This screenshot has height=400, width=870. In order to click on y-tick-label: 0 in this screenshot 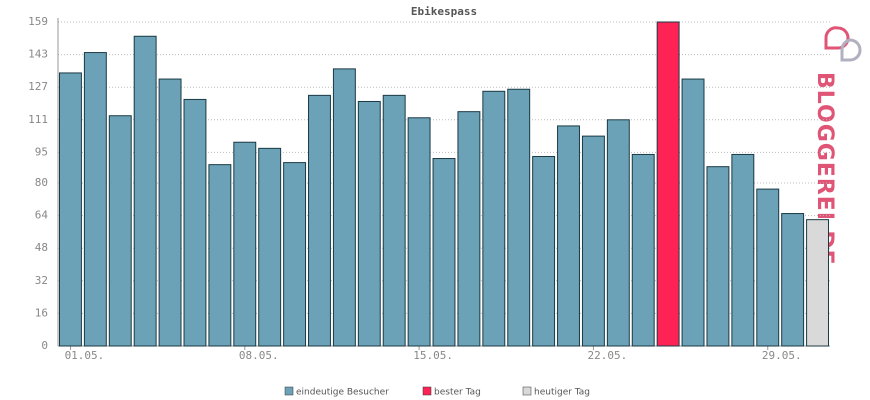, I will do `click(44, 345)`.